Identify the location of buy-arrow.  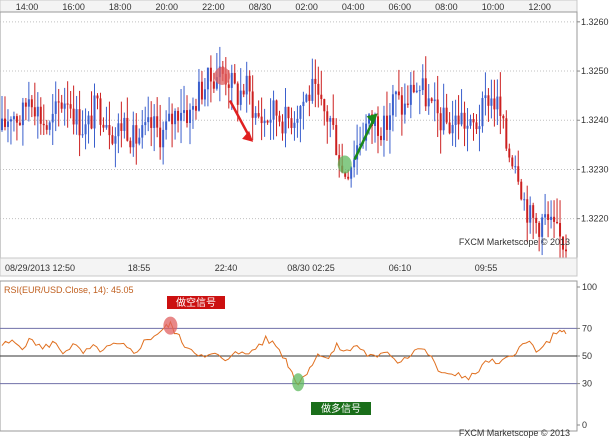
(365, 137).